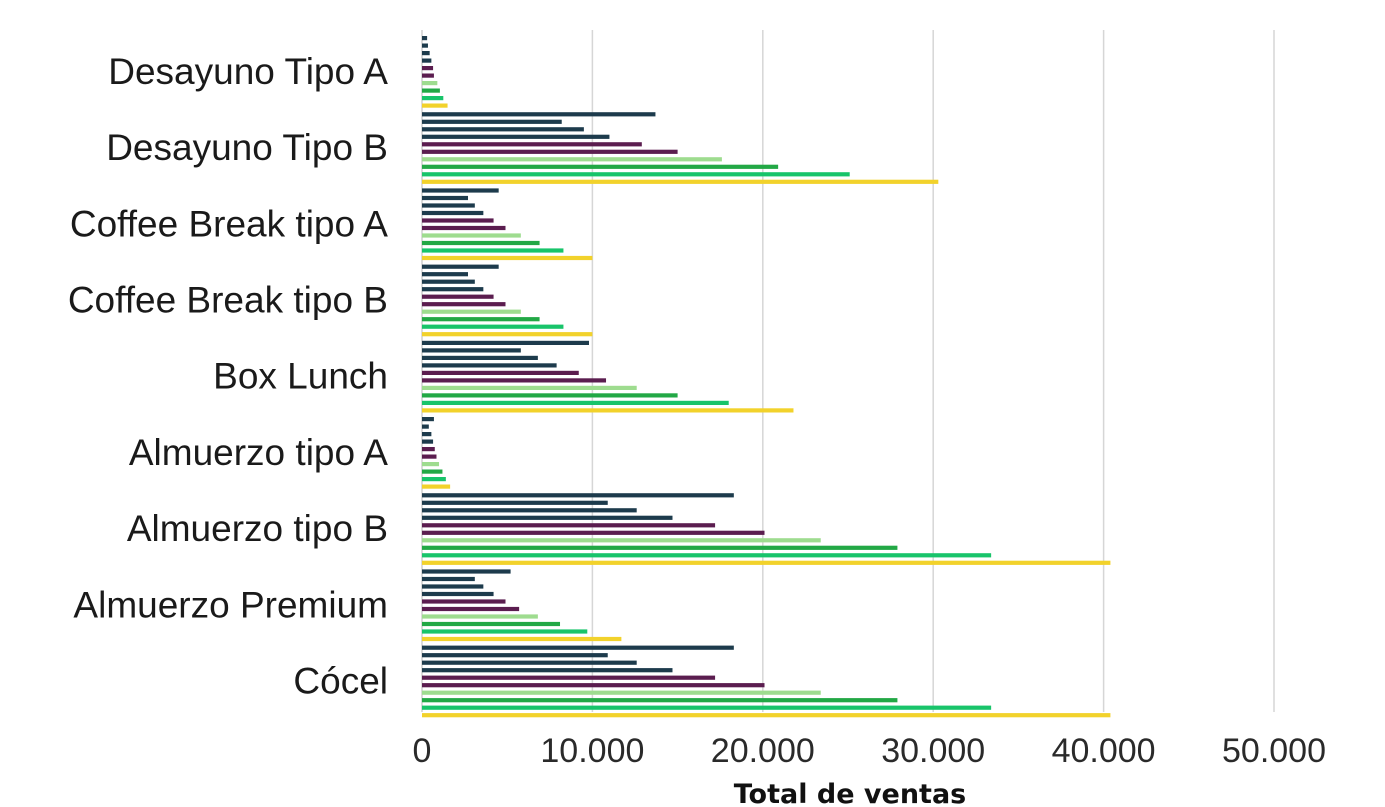 This screenshot has height=807, width=1385. Describe the element at coordinates (422, 751) in the screenshot. I see `x-tick-label: 0` at that location.